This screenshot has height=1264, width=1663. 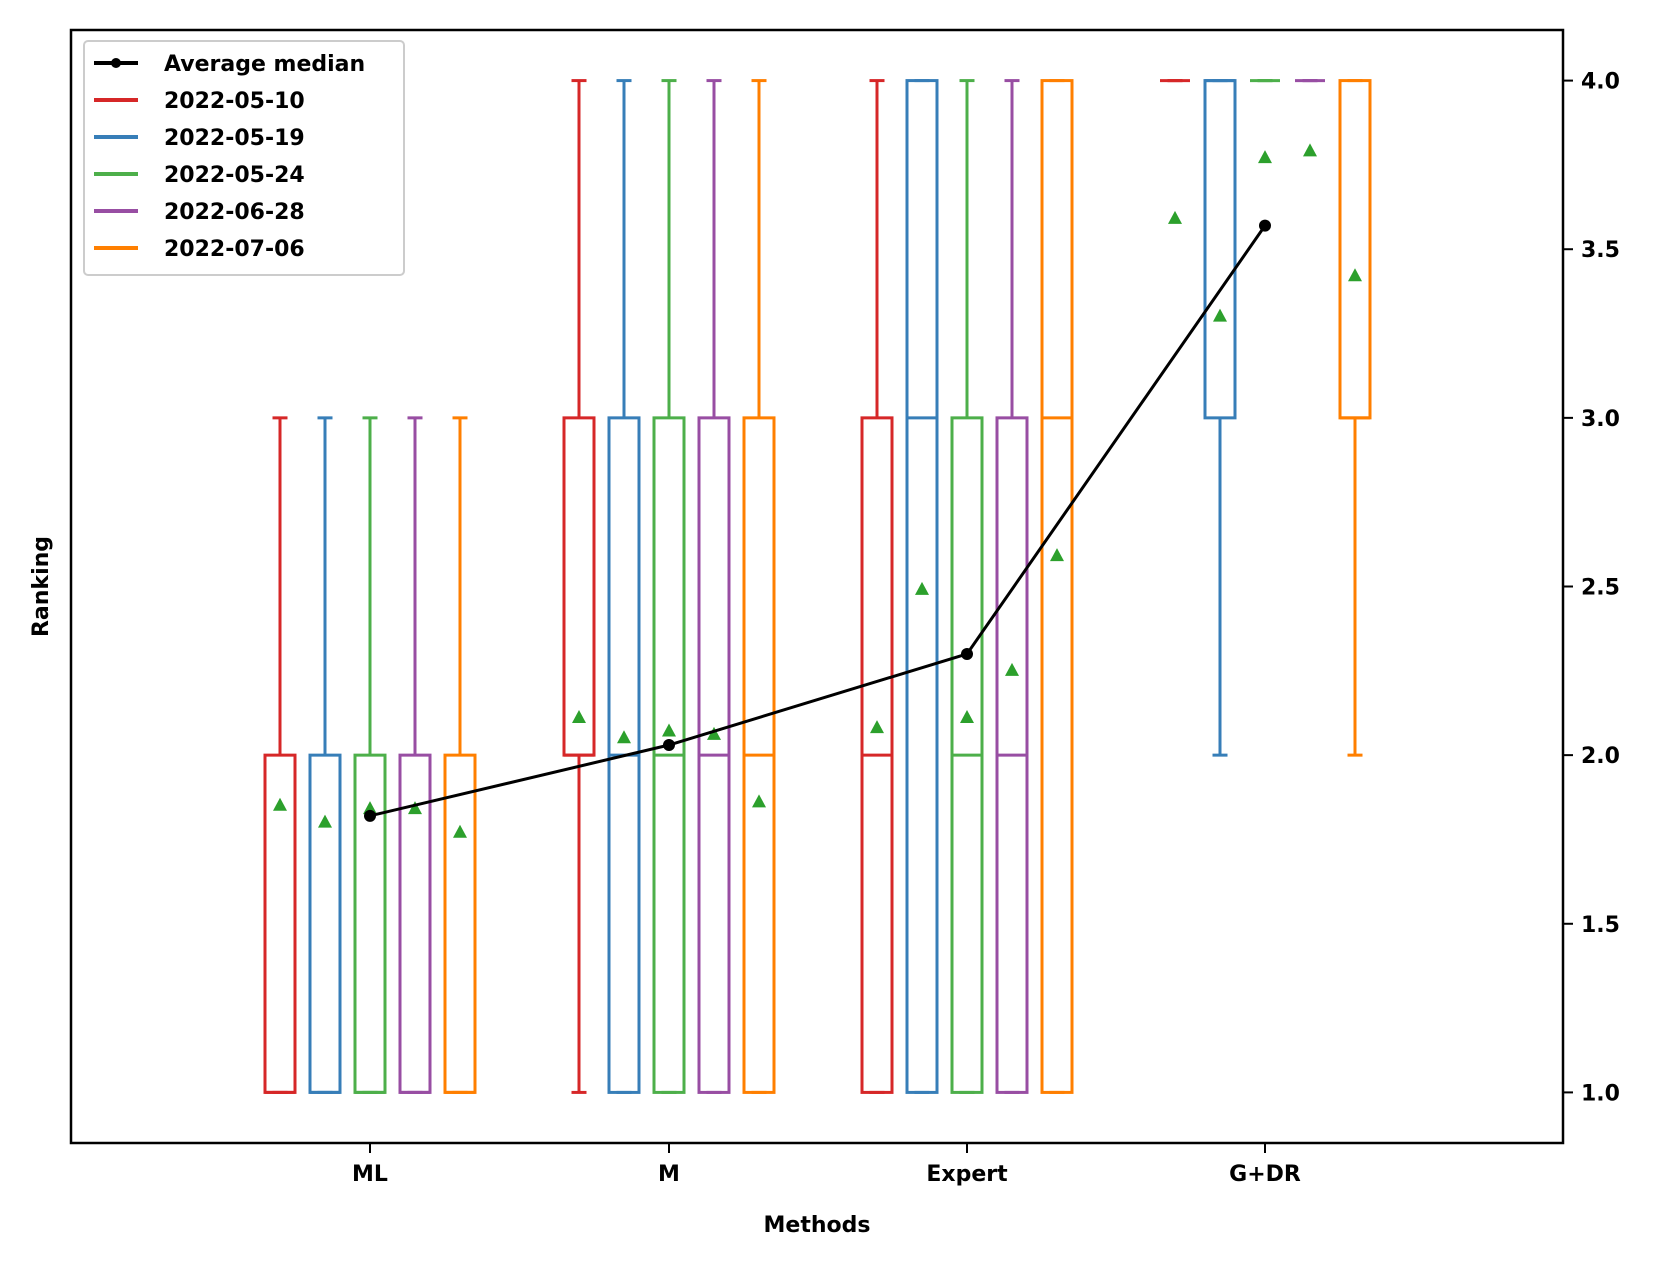 I want to click on box-2022-05-10-Expert, so click(x=877, y=586).